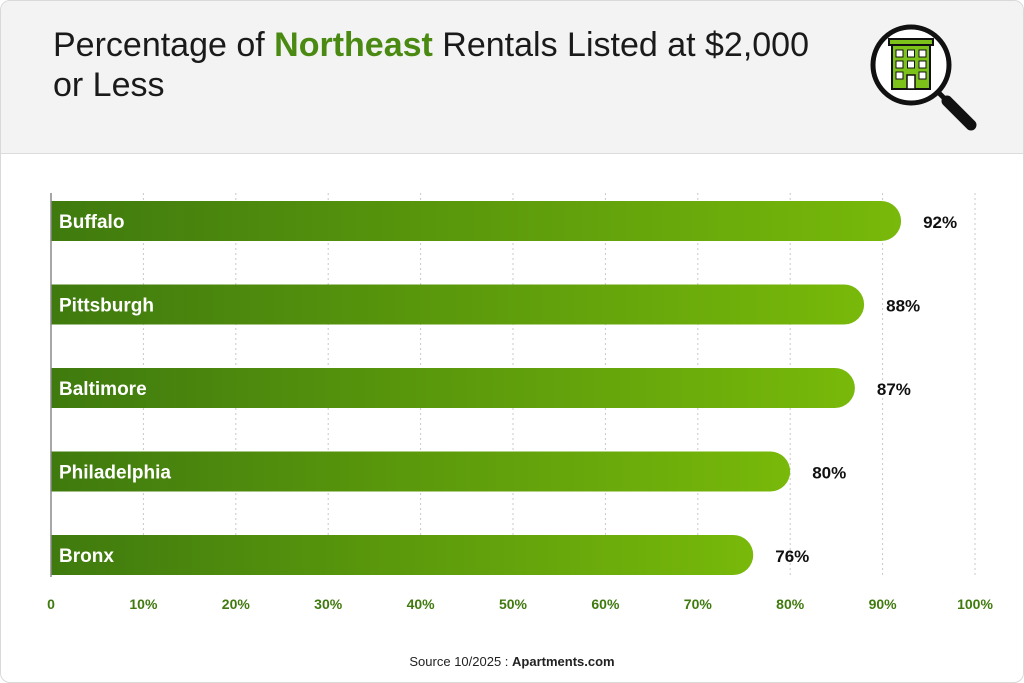 This screenshot has height=683, width=1024. What do you see at coordinates (328, 604) in the screenshot?
I see `x-tick-label: 30%` at bounding box center [328, 604].